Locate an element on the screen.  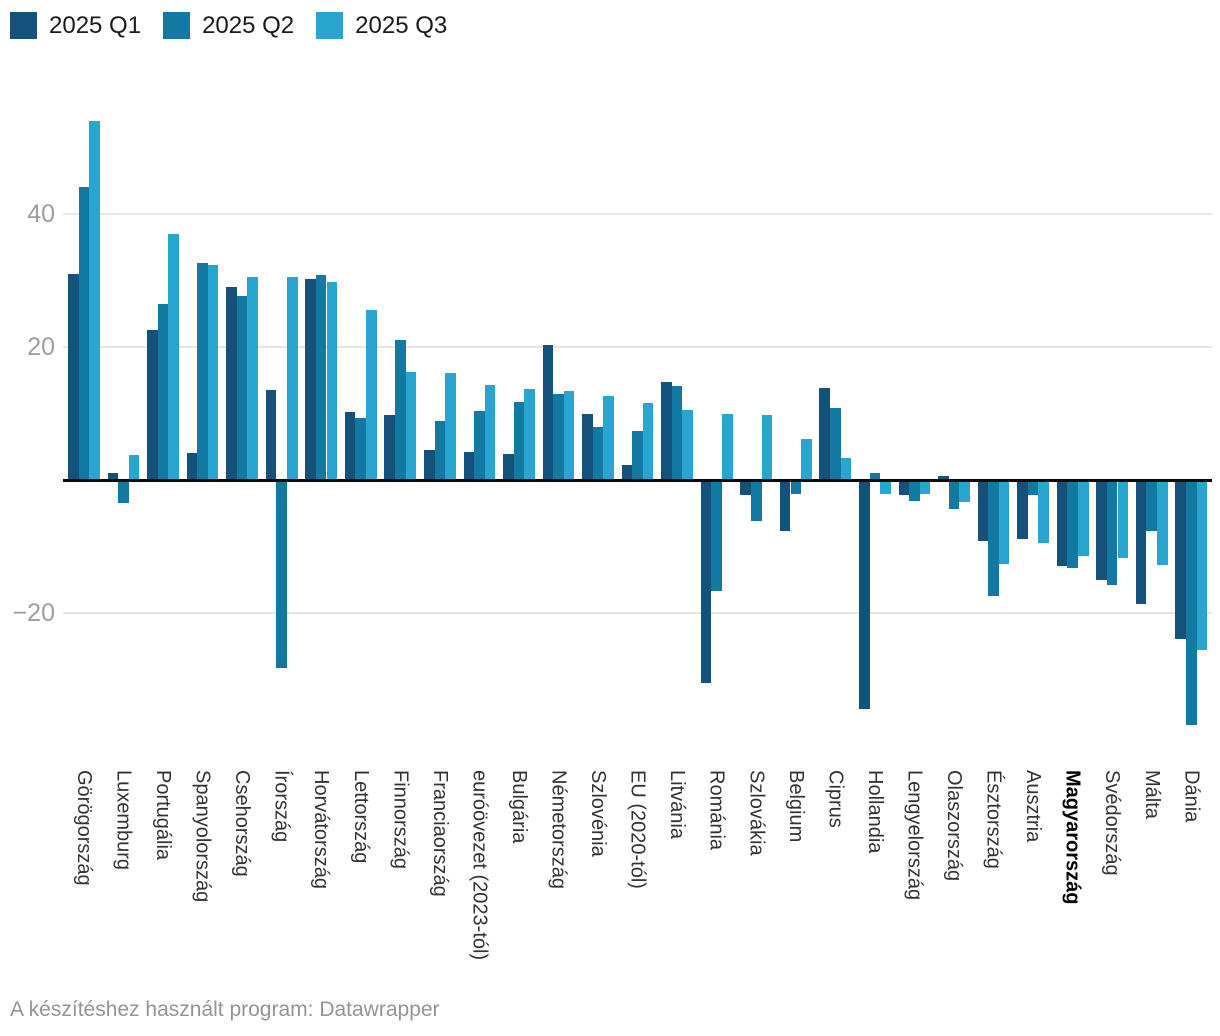
bar-Belgium-2025 Q3 is located at coordinates (806, 459).